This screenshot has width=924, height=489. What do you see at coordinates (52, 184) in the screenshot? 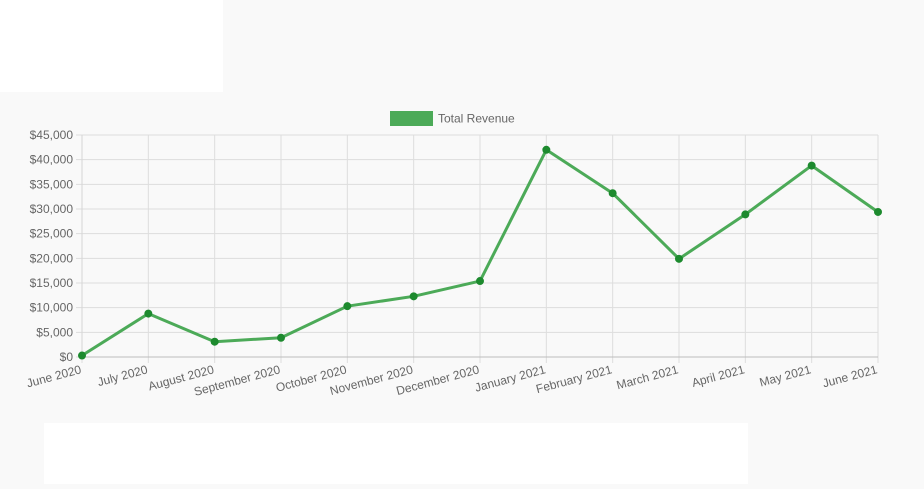
I see `y-tick-label: $35,000` at bounding box center [52, 184].